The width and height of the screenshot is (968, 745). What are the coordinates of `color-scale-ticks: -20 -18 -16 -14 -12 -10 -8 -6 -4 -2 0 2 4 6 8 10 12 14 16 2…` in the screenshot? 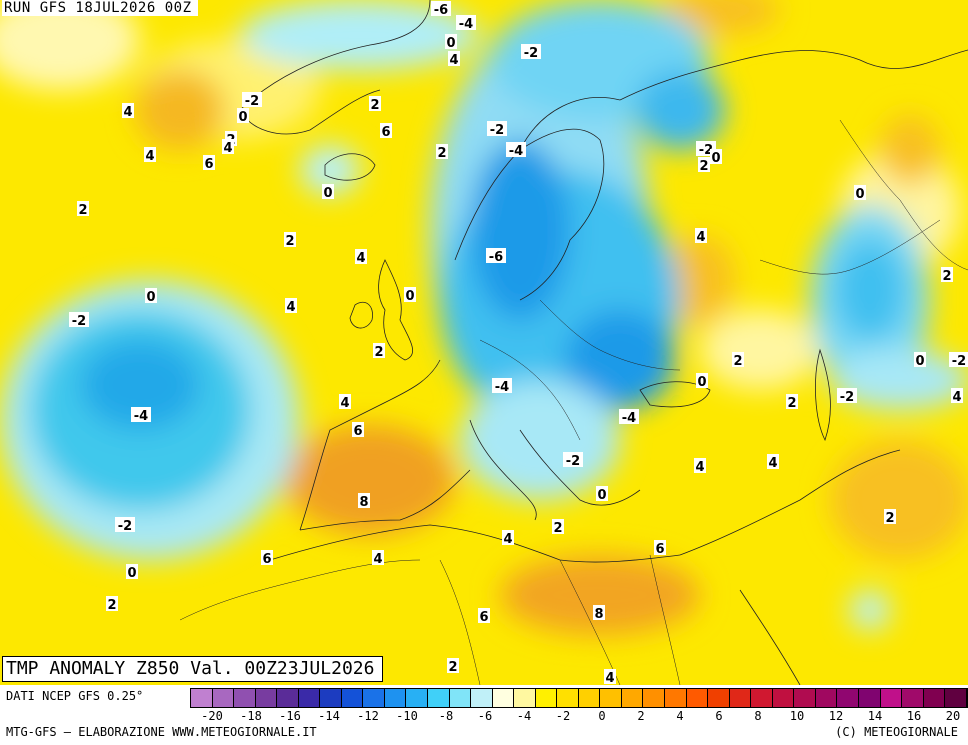 It's located at (578, 716).